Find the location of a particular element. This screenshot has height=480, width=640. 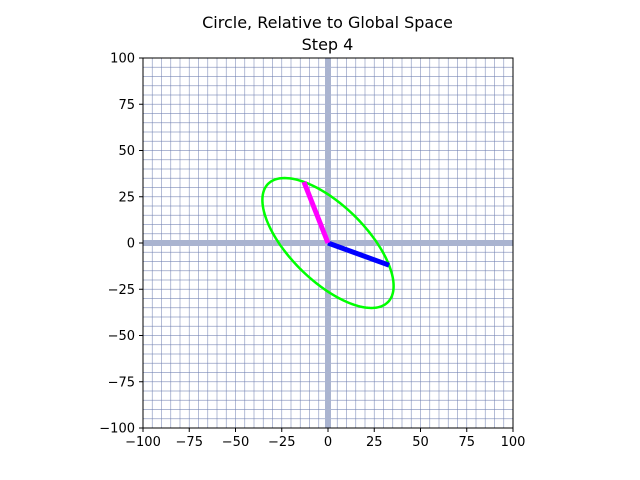

x-tick-label: −25 is located at coordinates (281, 442).